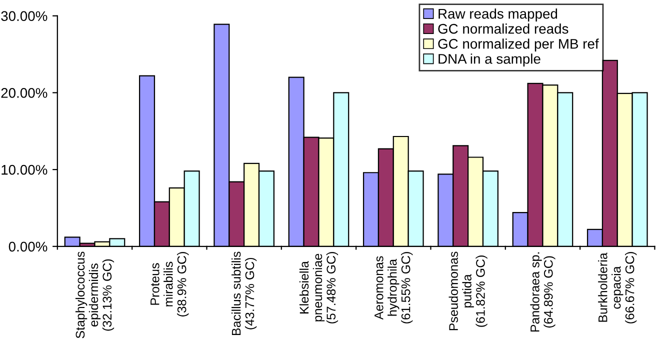 Image resolution: width=660 pixels, height=352 pixels. What do you see at coordinates (617, 288) in the screenshot?
I see `x-tick-label: Burkholderia cepacia (66.67% GC)` at bounding box center [617, 288].